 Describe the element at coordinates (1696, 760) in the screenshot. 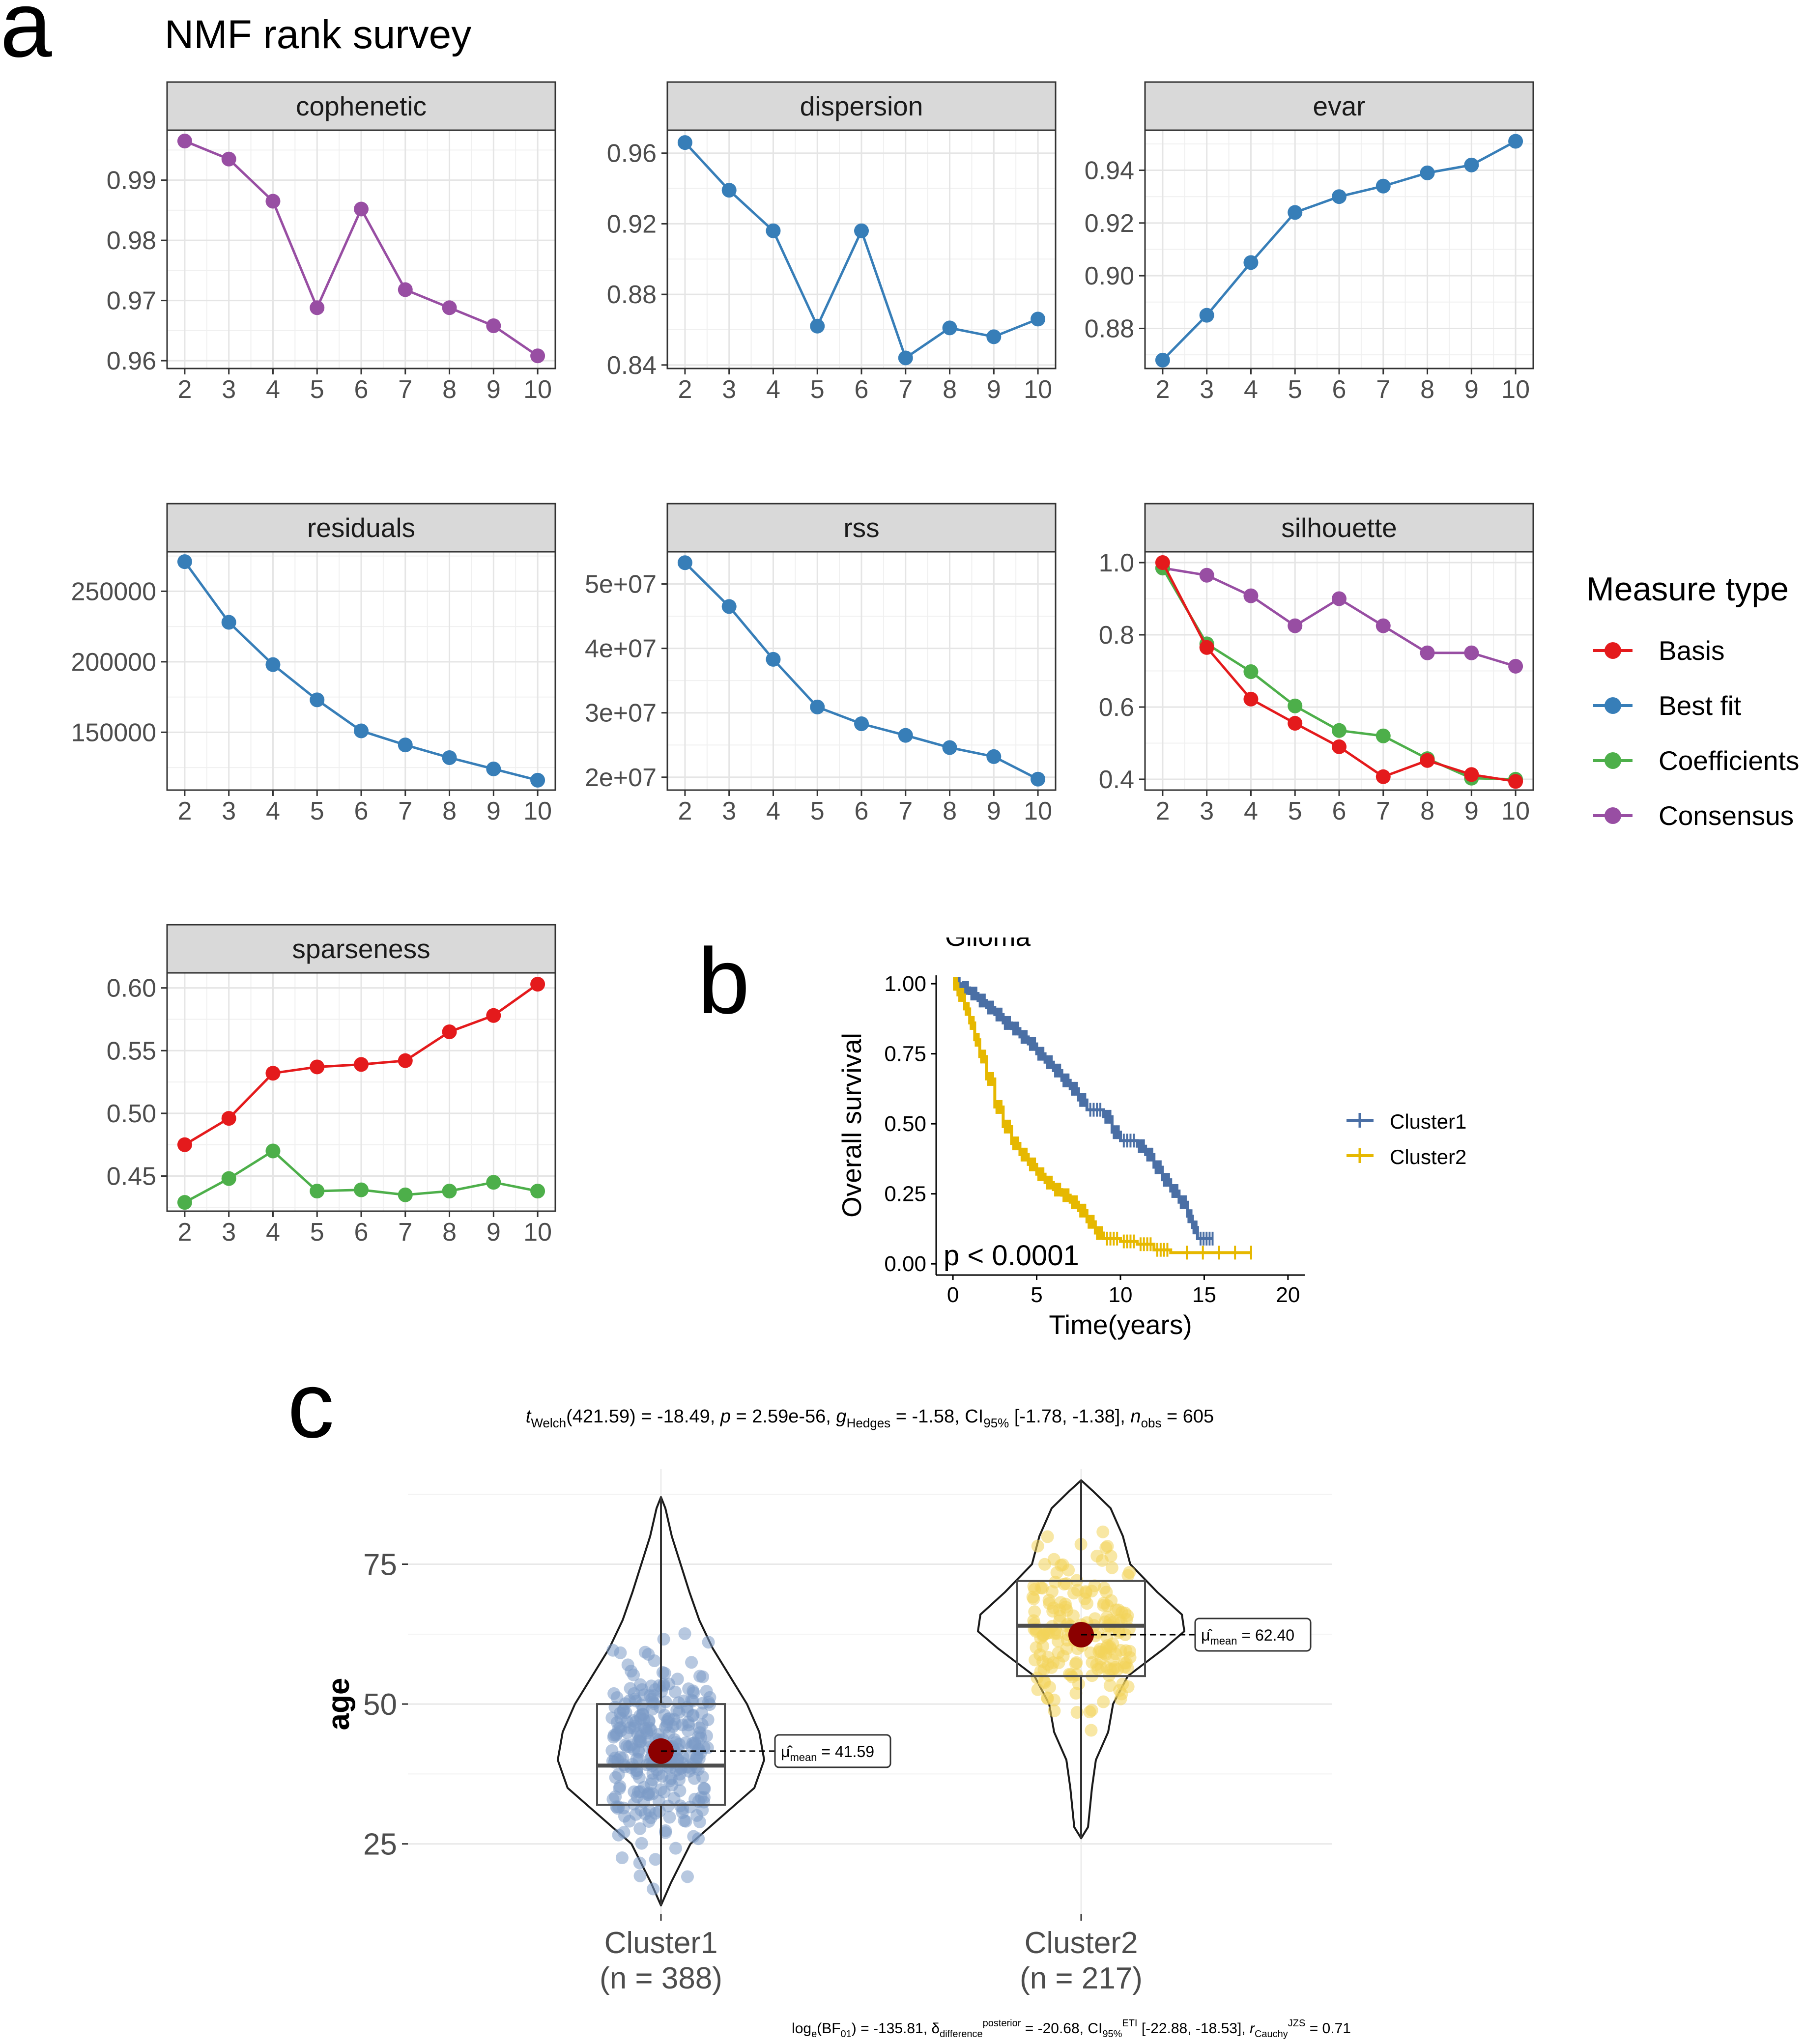

I see `legend-item-coefficients: Coefficients` at that location.